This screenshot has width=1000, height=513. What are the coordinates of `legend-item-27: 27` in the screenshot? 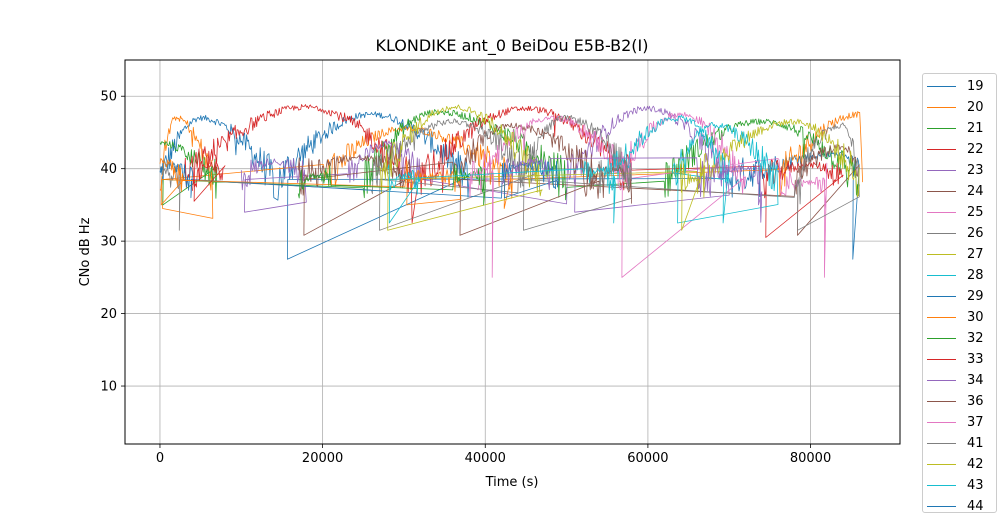 It's located at (959, 254).